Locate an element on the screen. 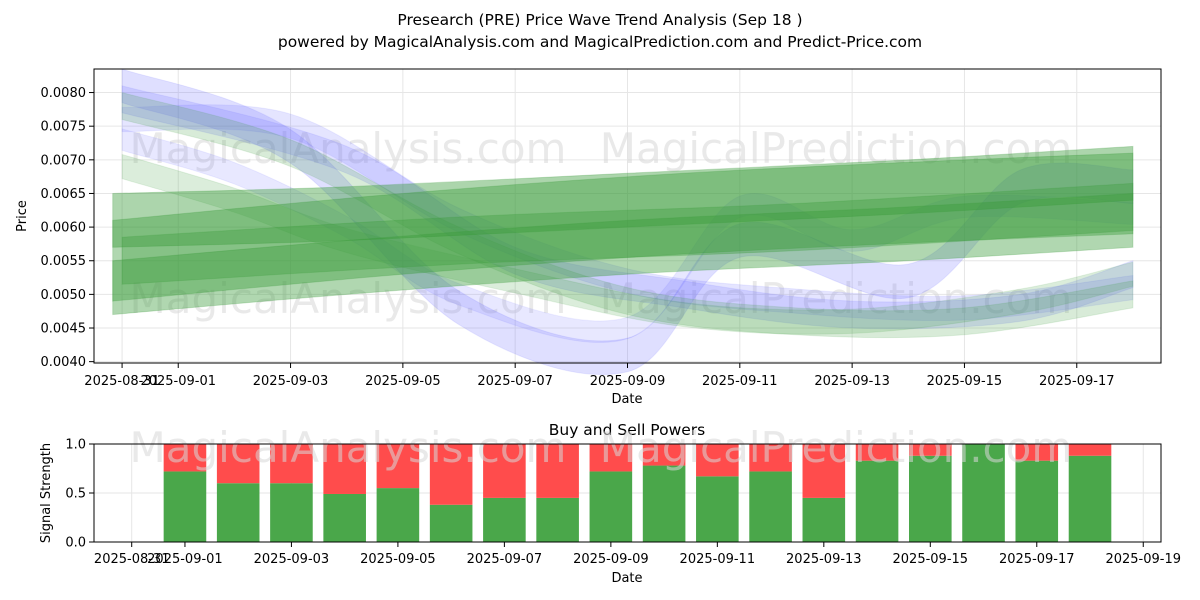 The width and height of the screenshot is (1200, 600). buy-sell-x-tick-label: 2025-09-09 is located at coordinates (611, 559).